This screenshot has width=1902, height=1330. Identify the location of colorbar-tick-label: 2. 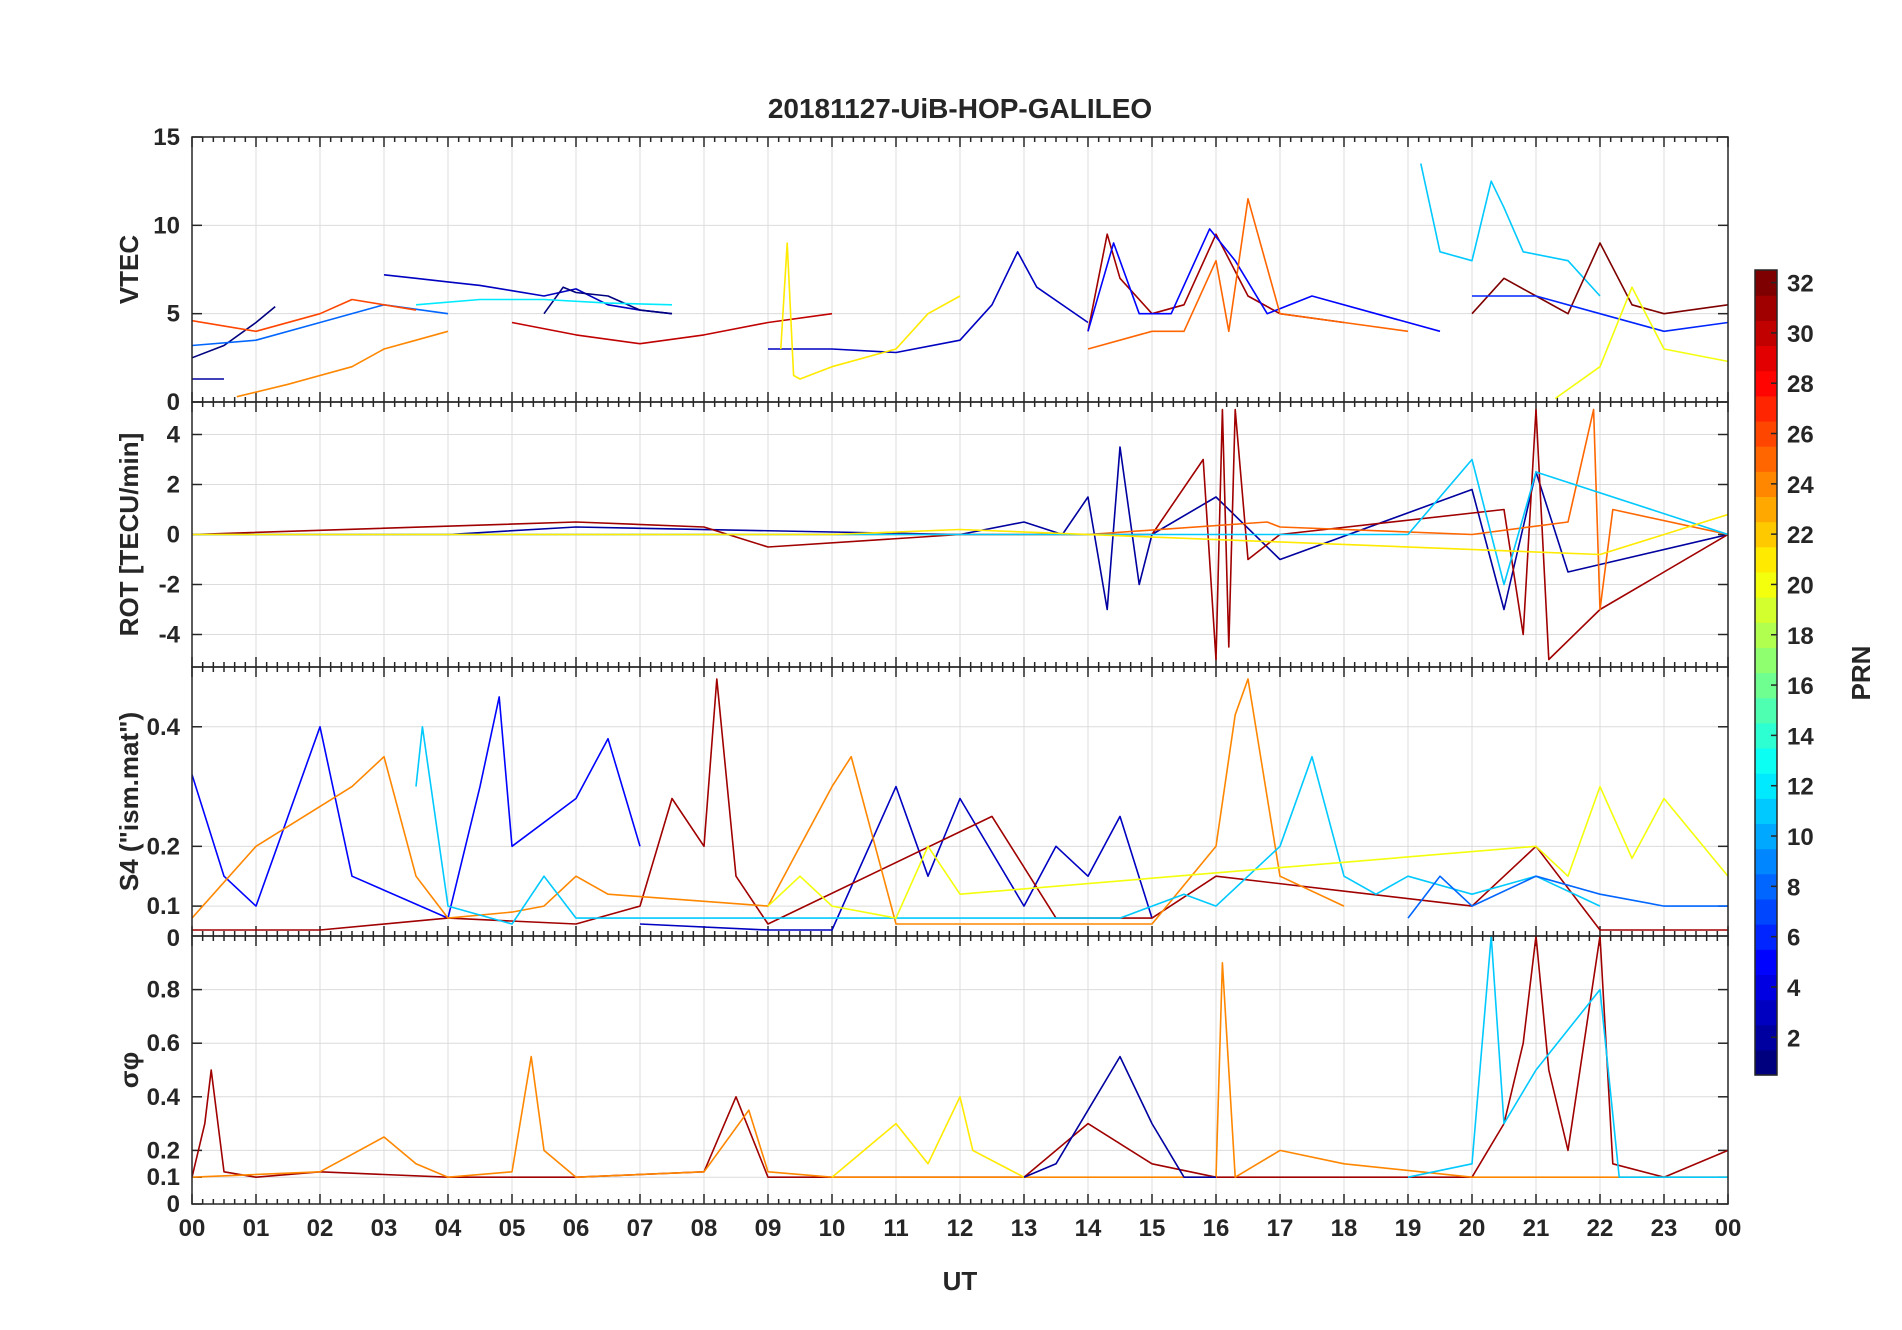
(1793, 1038).